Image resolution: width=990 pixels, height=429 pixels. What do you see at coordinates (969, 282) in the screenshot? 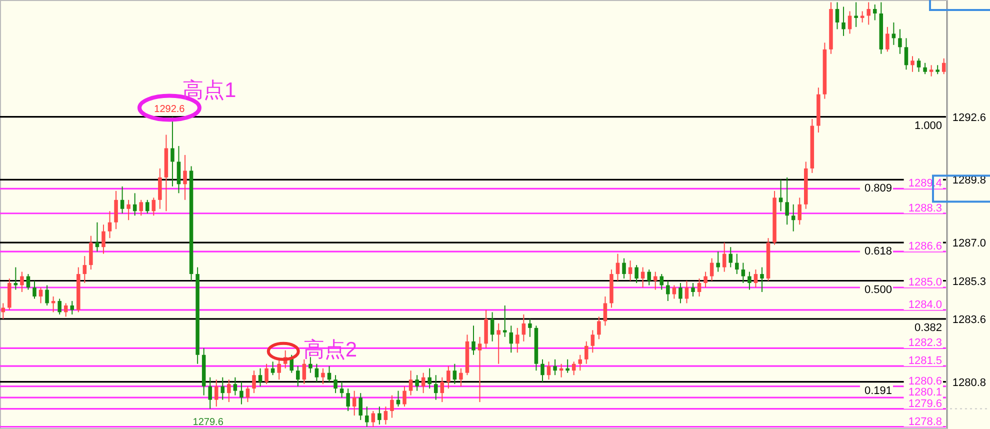
I see `y-tick-label: 1285.3` at bounding box center [969, 282].